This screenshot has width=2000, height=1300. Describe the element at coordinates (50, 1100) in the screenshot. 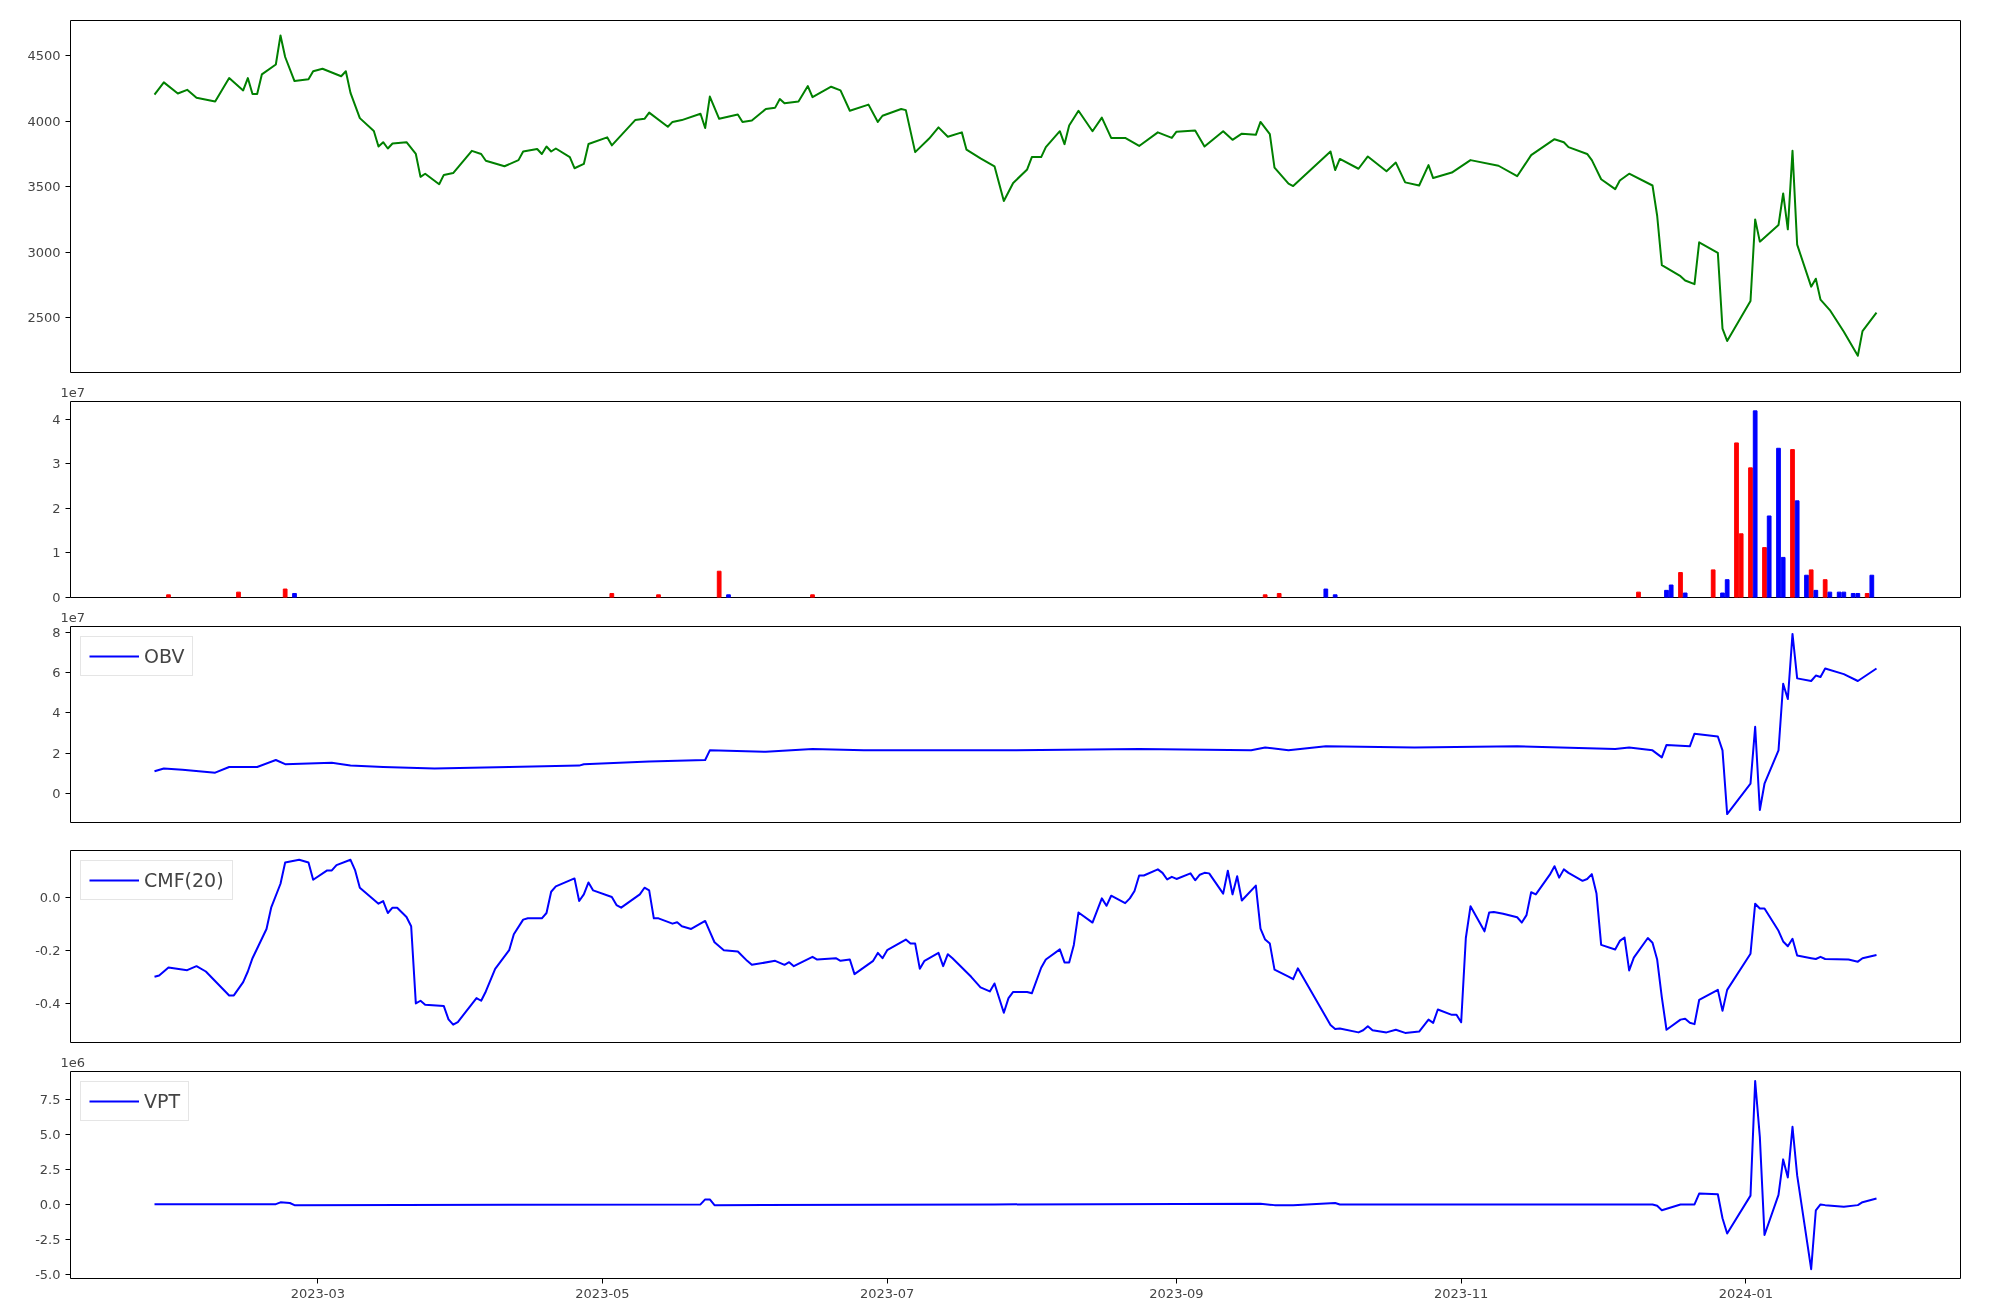

I see `y-tick-label: 7.5` at that location.